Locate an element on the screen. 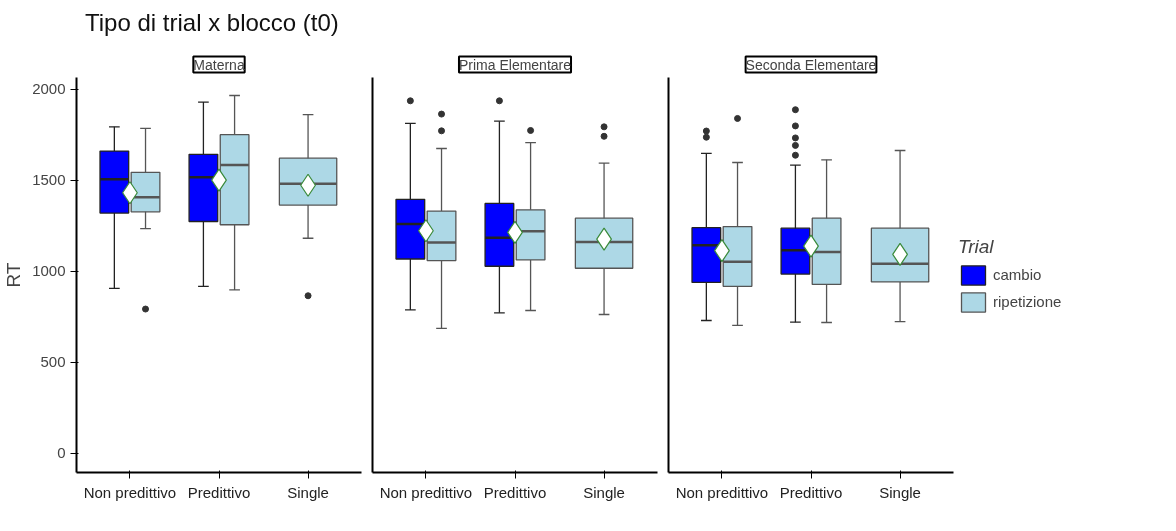 The height and width of the screenshot is (531, 1176). y-tick-label: 1000 is located at coordinates (49, 271).